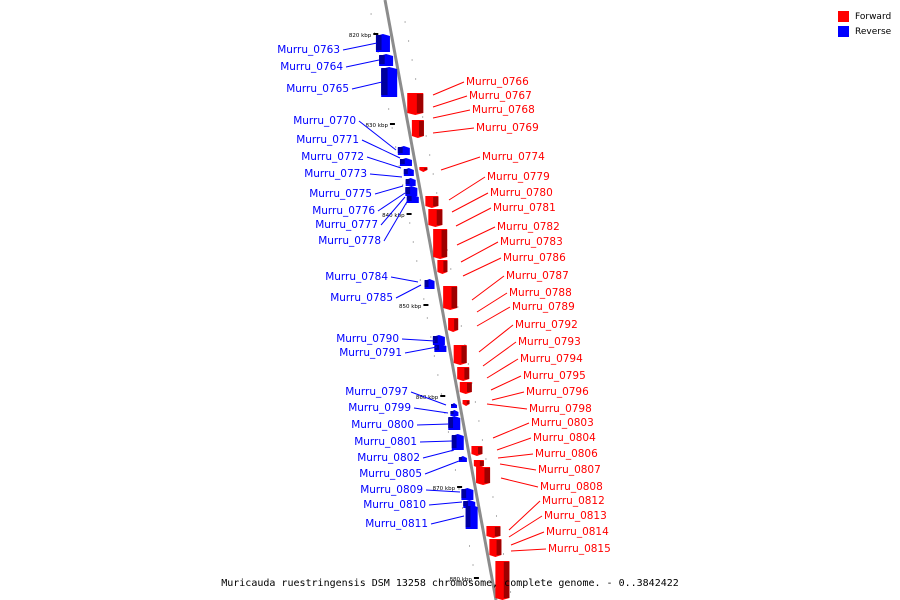 This screenshot has height=600, width=900. I want to click on gene-label: Murru_0769, so click(507, 128).